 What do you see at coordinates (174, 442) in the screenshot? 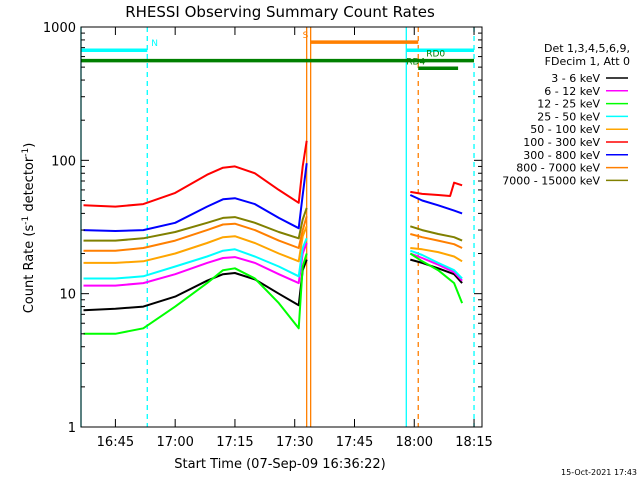
I see `x-tick-label-1: 17:00` at bounding box center [174, 442].